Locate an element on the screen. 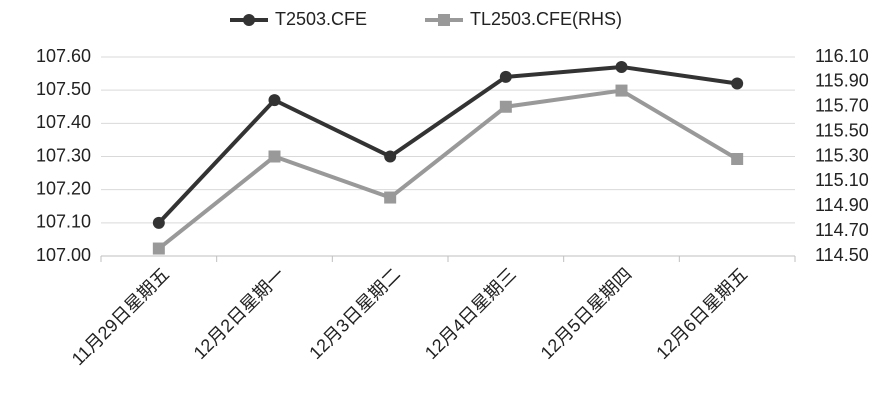 Image resolution: width=887 pixels, height=400 pixels. y2-tick-label: 115.10 is located at coordinates (842, 180).